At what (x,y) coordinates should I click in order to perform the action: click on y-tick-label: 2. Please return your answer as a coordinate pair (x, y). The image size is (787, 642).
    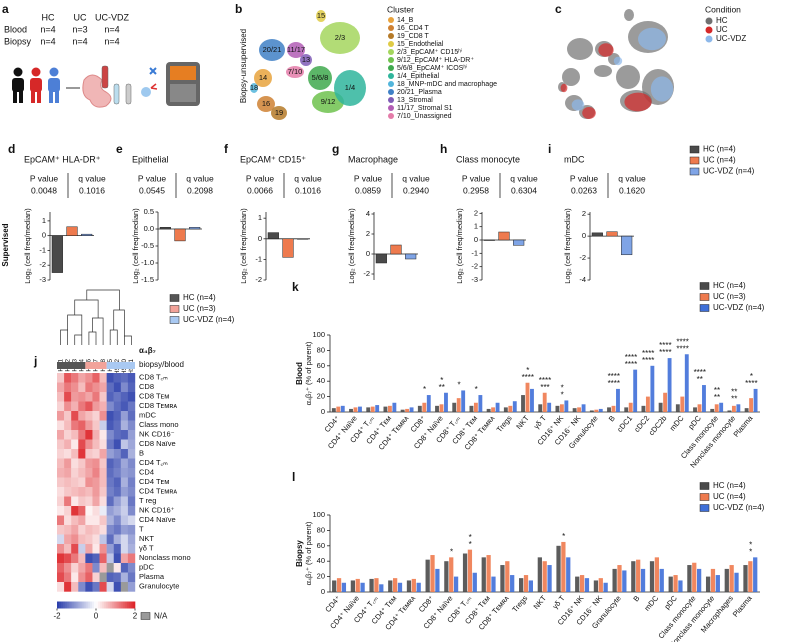
    Looking at the image, I should click on (584, 213).